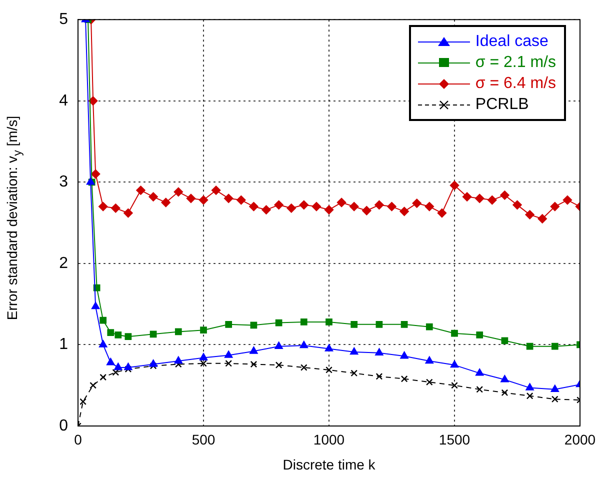 The image size is (604, 492). What do you see at coordinates (63, 182) in the screenshot?
I see `y-tick-label: 3` at bounding box center [63, 182].